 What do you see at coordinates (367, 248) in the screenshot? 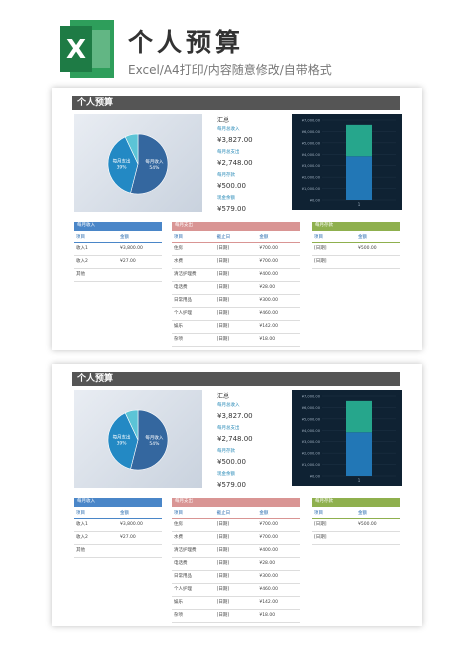
I see `table-cell: ¥500.00` at bounding box center [367, 248].